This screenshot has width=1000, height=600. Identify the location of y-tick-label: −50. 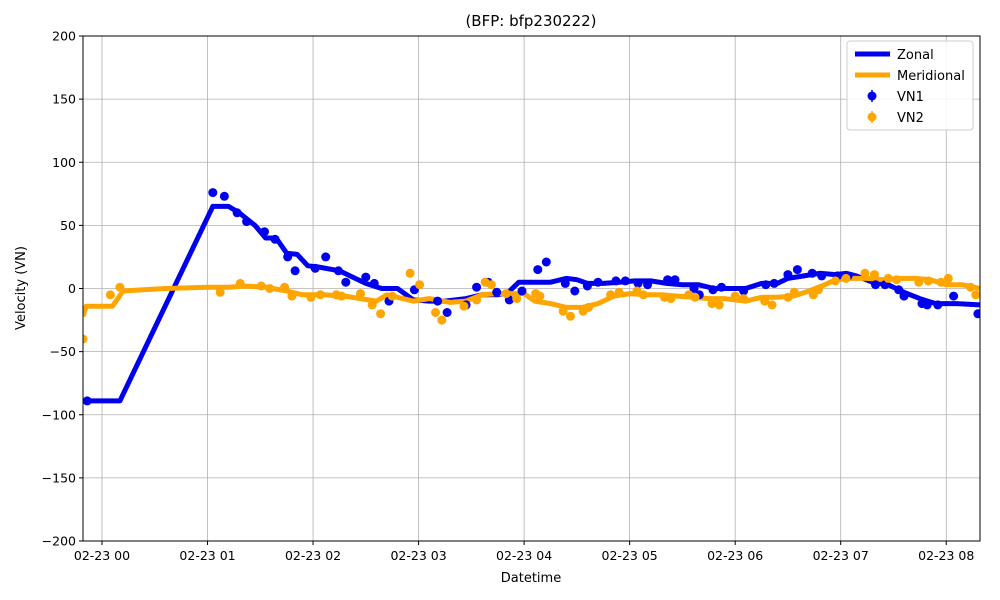
(63, 351).